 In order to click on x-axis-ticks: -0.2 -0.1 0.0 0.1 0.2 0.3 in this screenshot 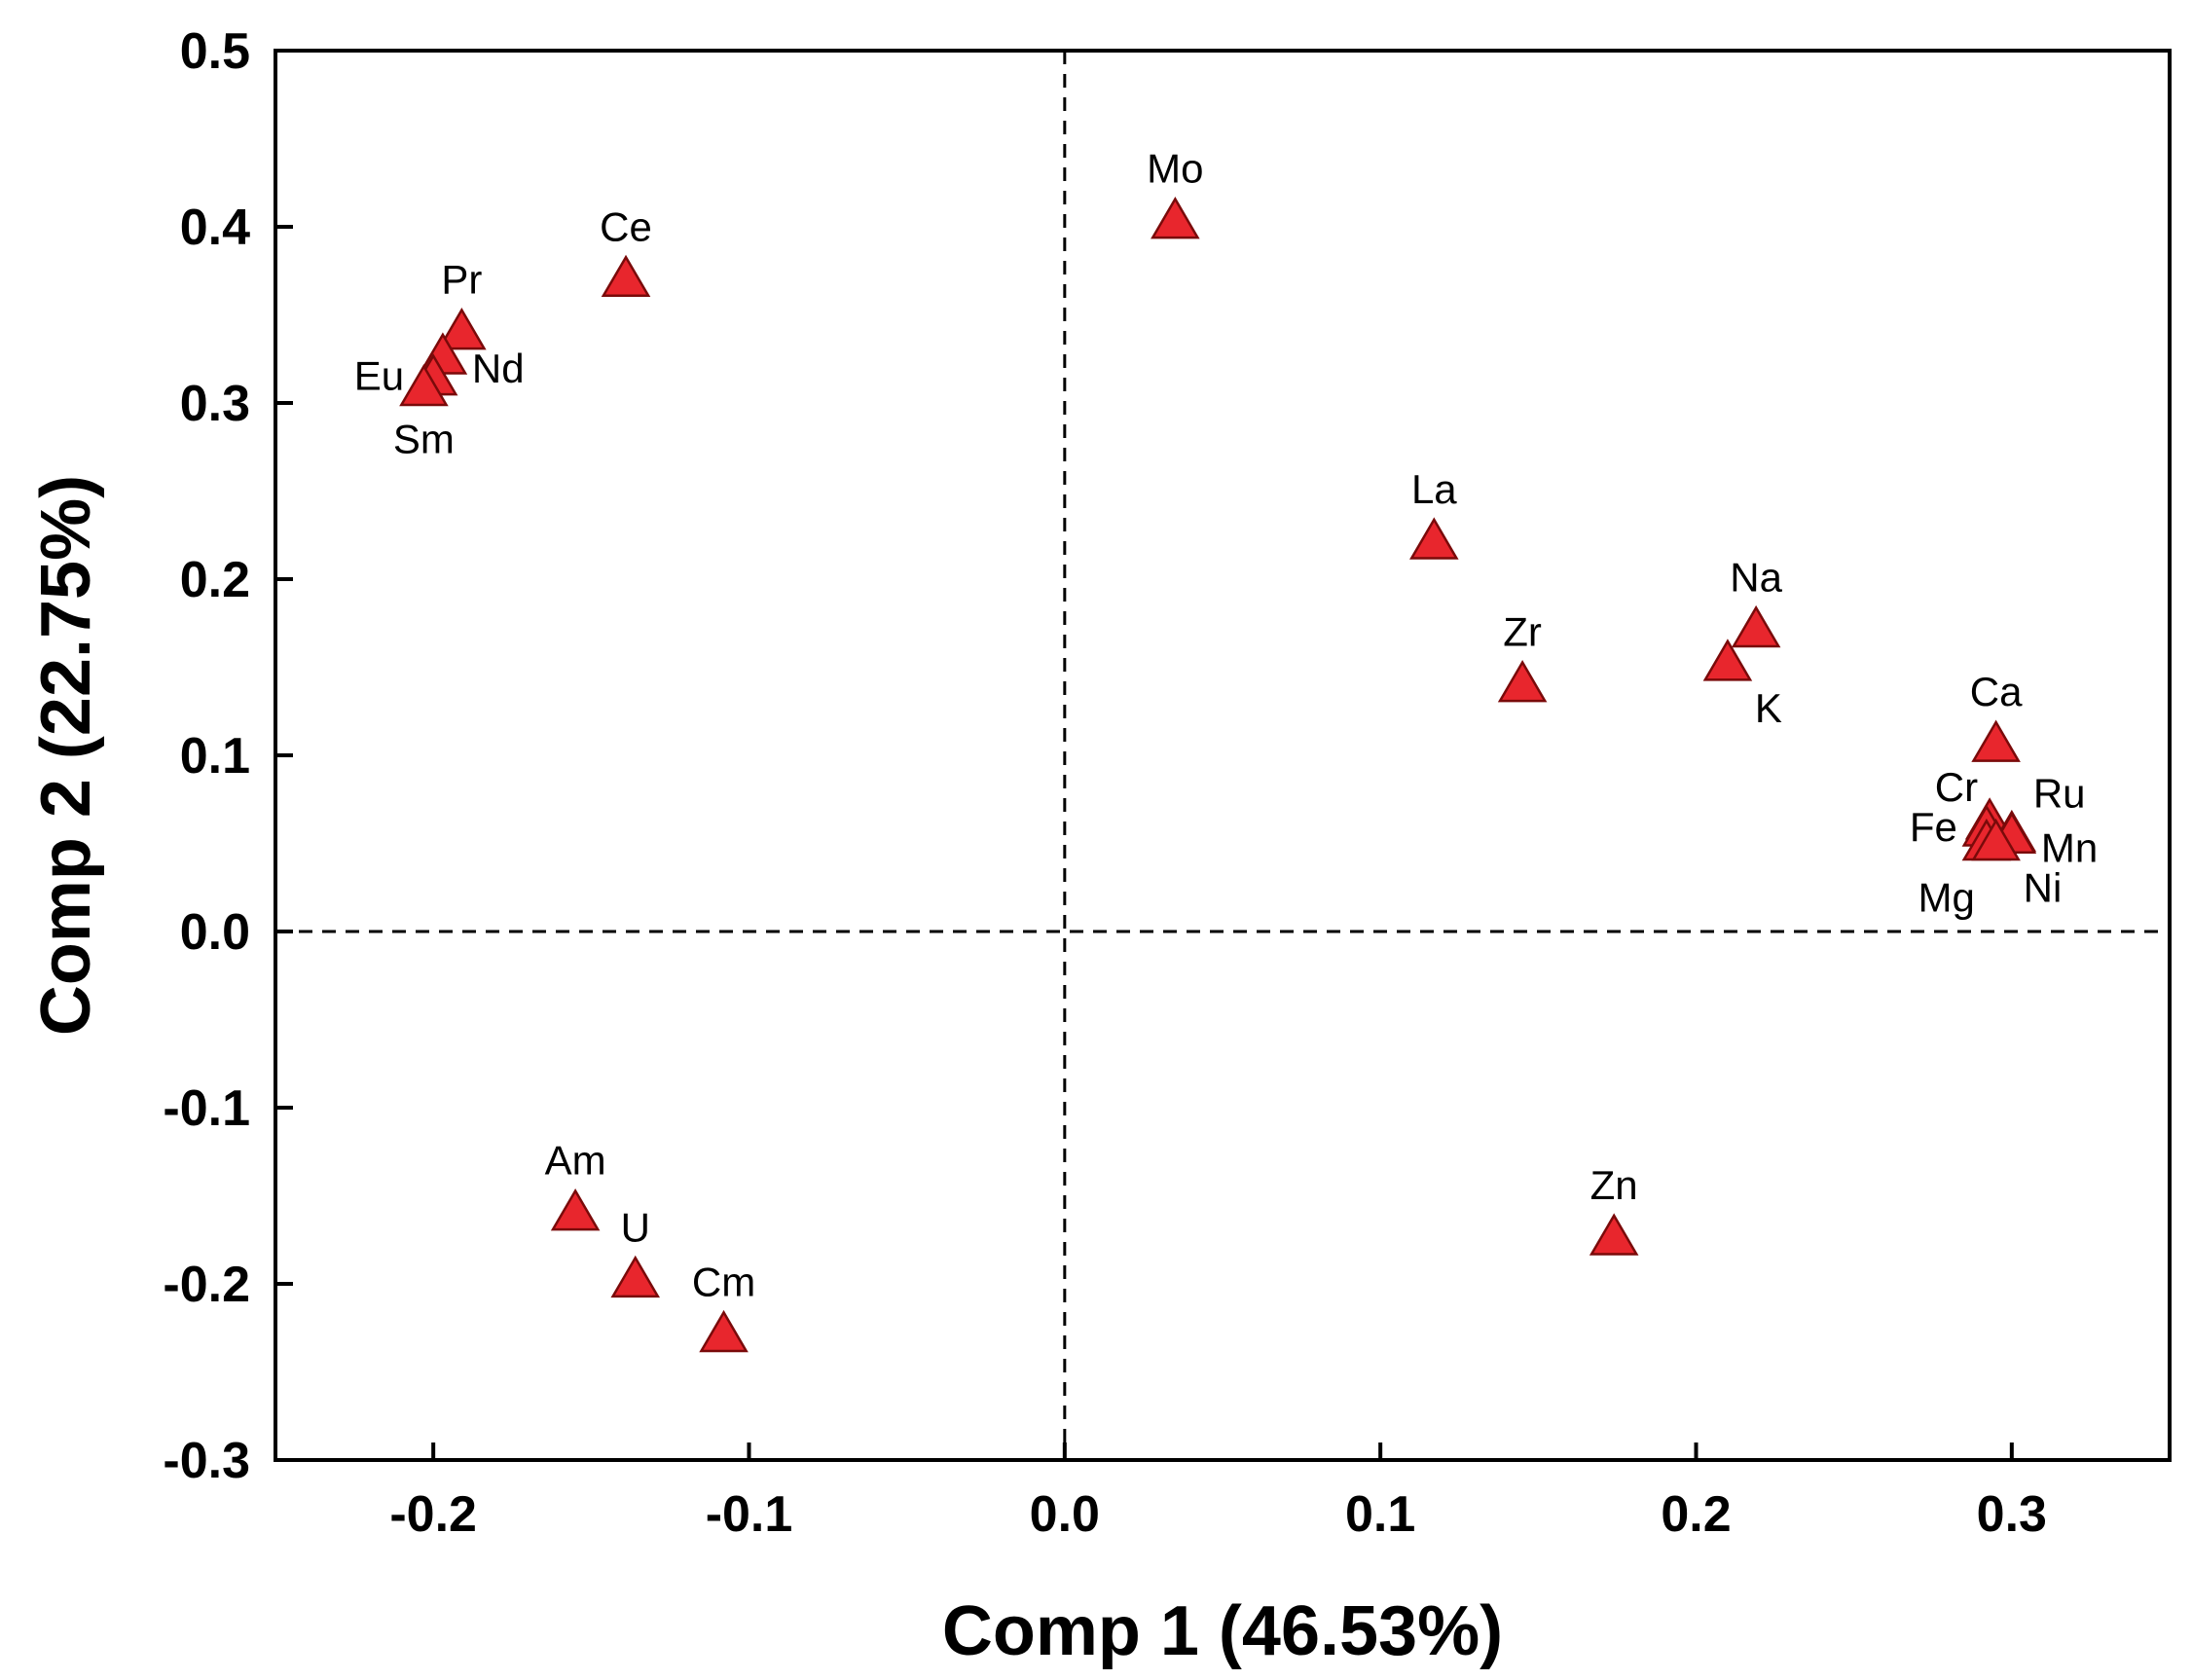, I will do `click(1218, 1493)`.